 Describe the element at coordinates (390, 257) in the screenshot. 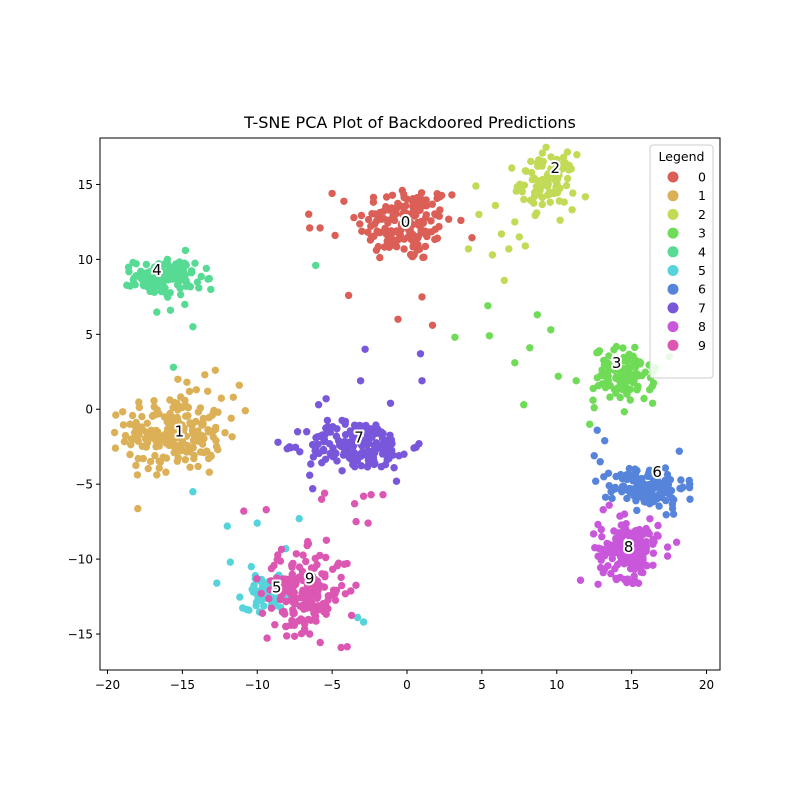

I see `series-0-points` at that location.